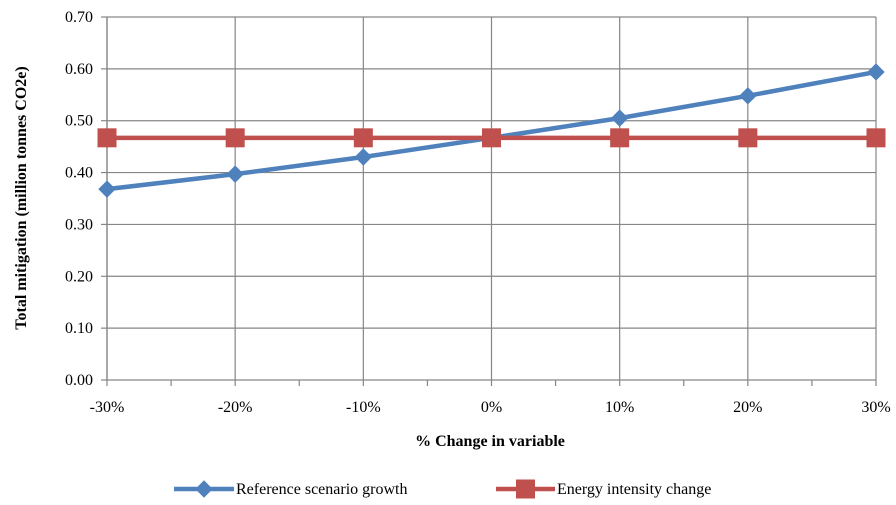 This screenshot has height=505, width=896. Describe the element at coordinates (634, 489) in the screenshot. I see `legend-label: Energy intensity change` at that location.